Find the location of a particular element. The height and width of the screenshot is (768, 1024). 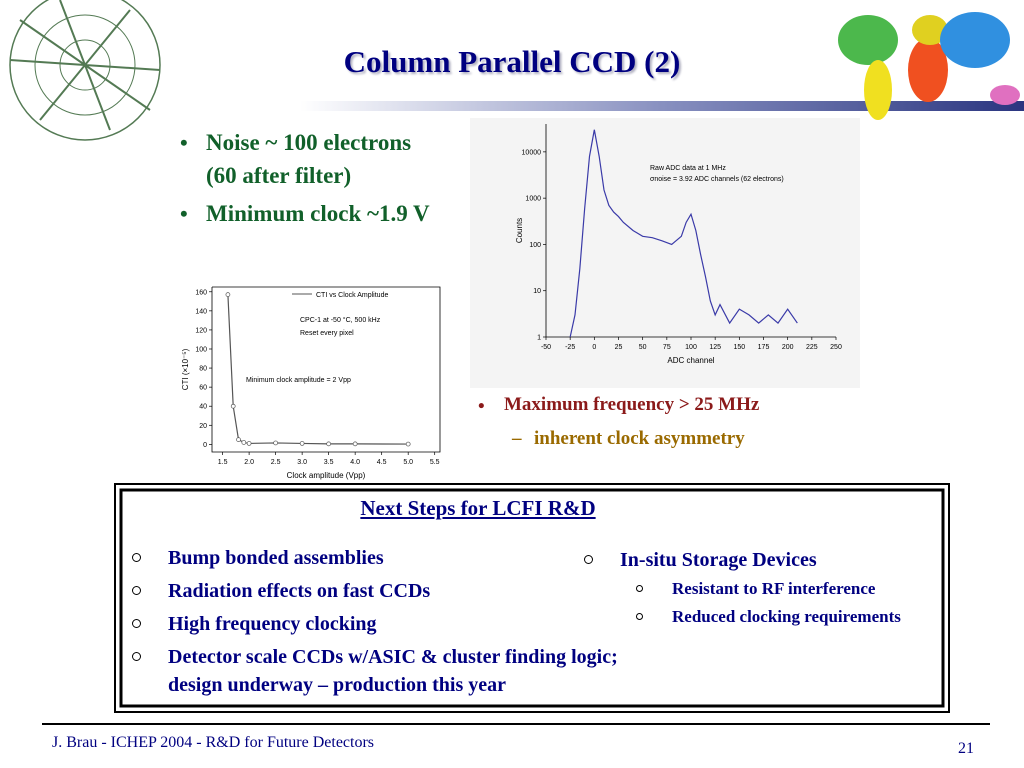

y-tick-label: 20 is located at coordinates (203, 426).